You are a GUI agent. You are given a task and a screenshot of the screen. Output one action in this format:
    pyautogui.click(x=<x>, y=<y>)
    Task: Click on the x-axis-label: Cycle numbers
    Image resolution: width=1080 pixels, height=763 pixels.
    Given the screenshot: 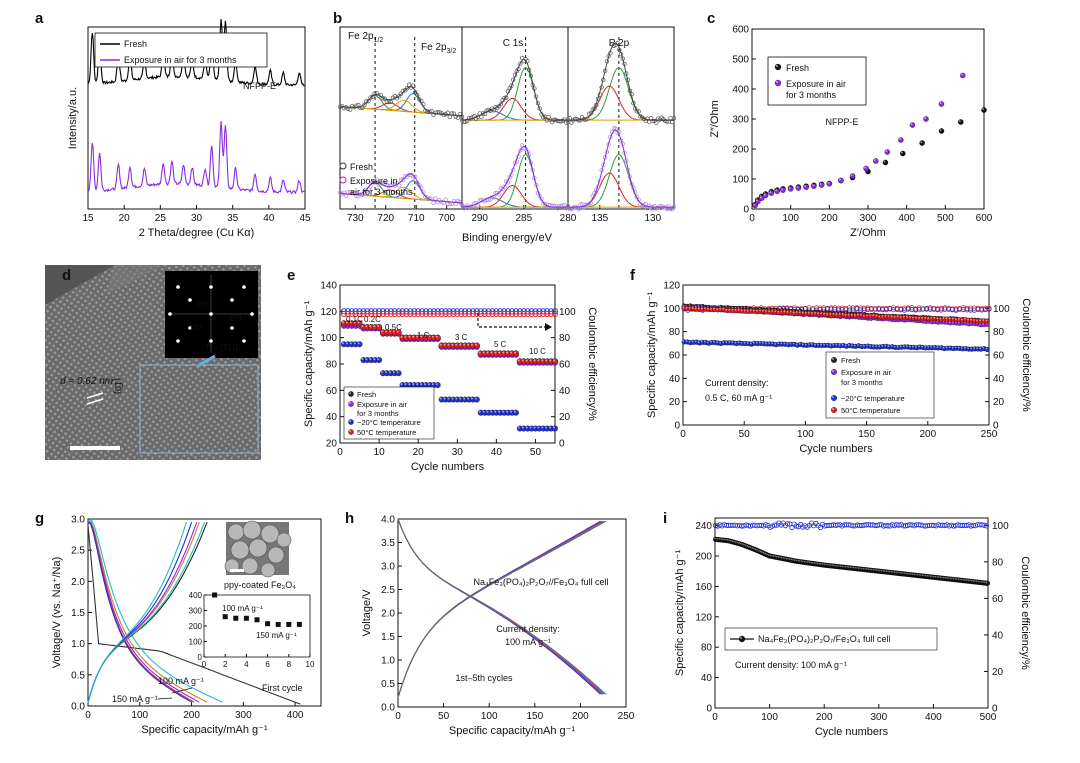 What is the action you would take?
    pyautogui.click(x=852, y=732)
    